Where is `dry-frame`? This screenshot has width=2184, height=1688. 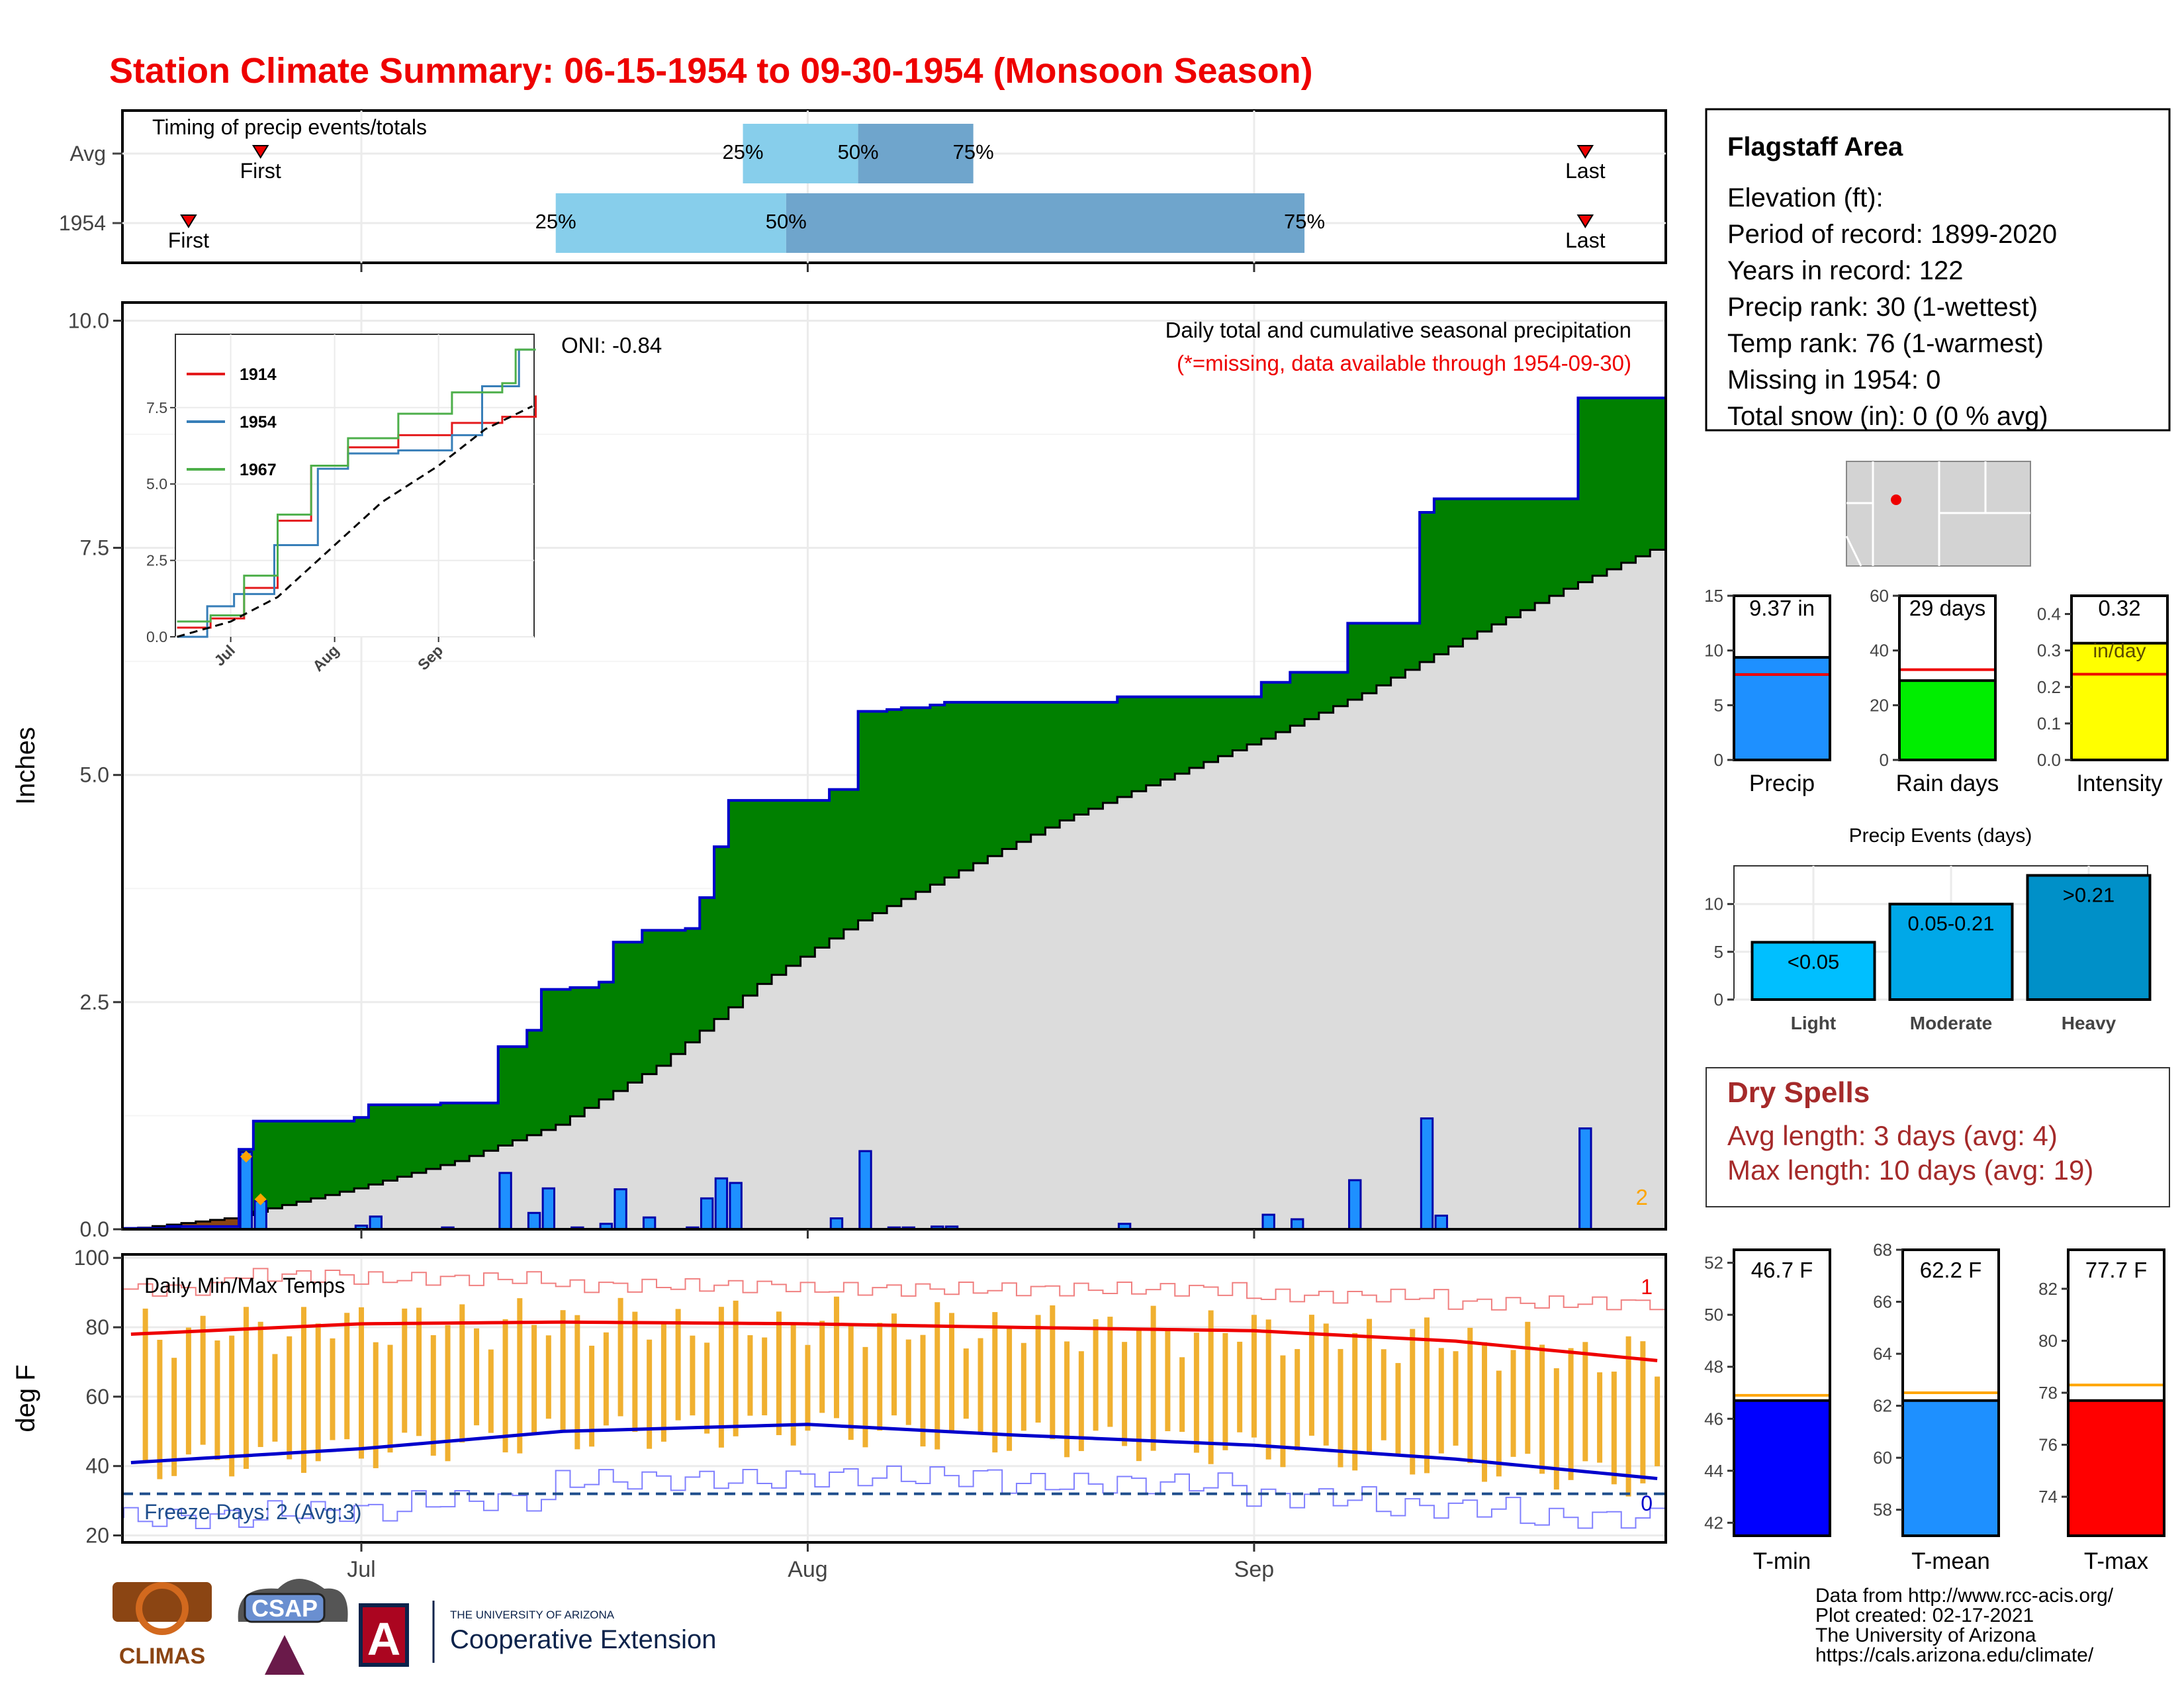
dry-frame is located at coordinates (1938, 1137).